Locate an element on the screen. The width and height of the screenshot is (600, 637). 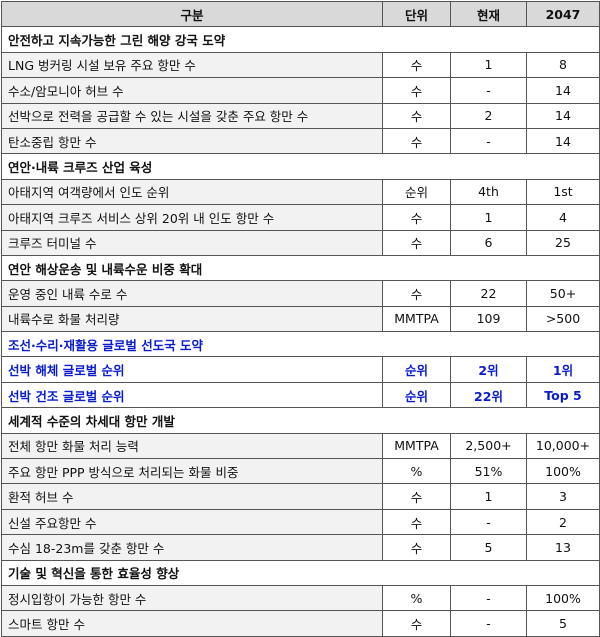
data-row: 탄소중립 항만 수 수 -14 is located at coordinates (300, 141).